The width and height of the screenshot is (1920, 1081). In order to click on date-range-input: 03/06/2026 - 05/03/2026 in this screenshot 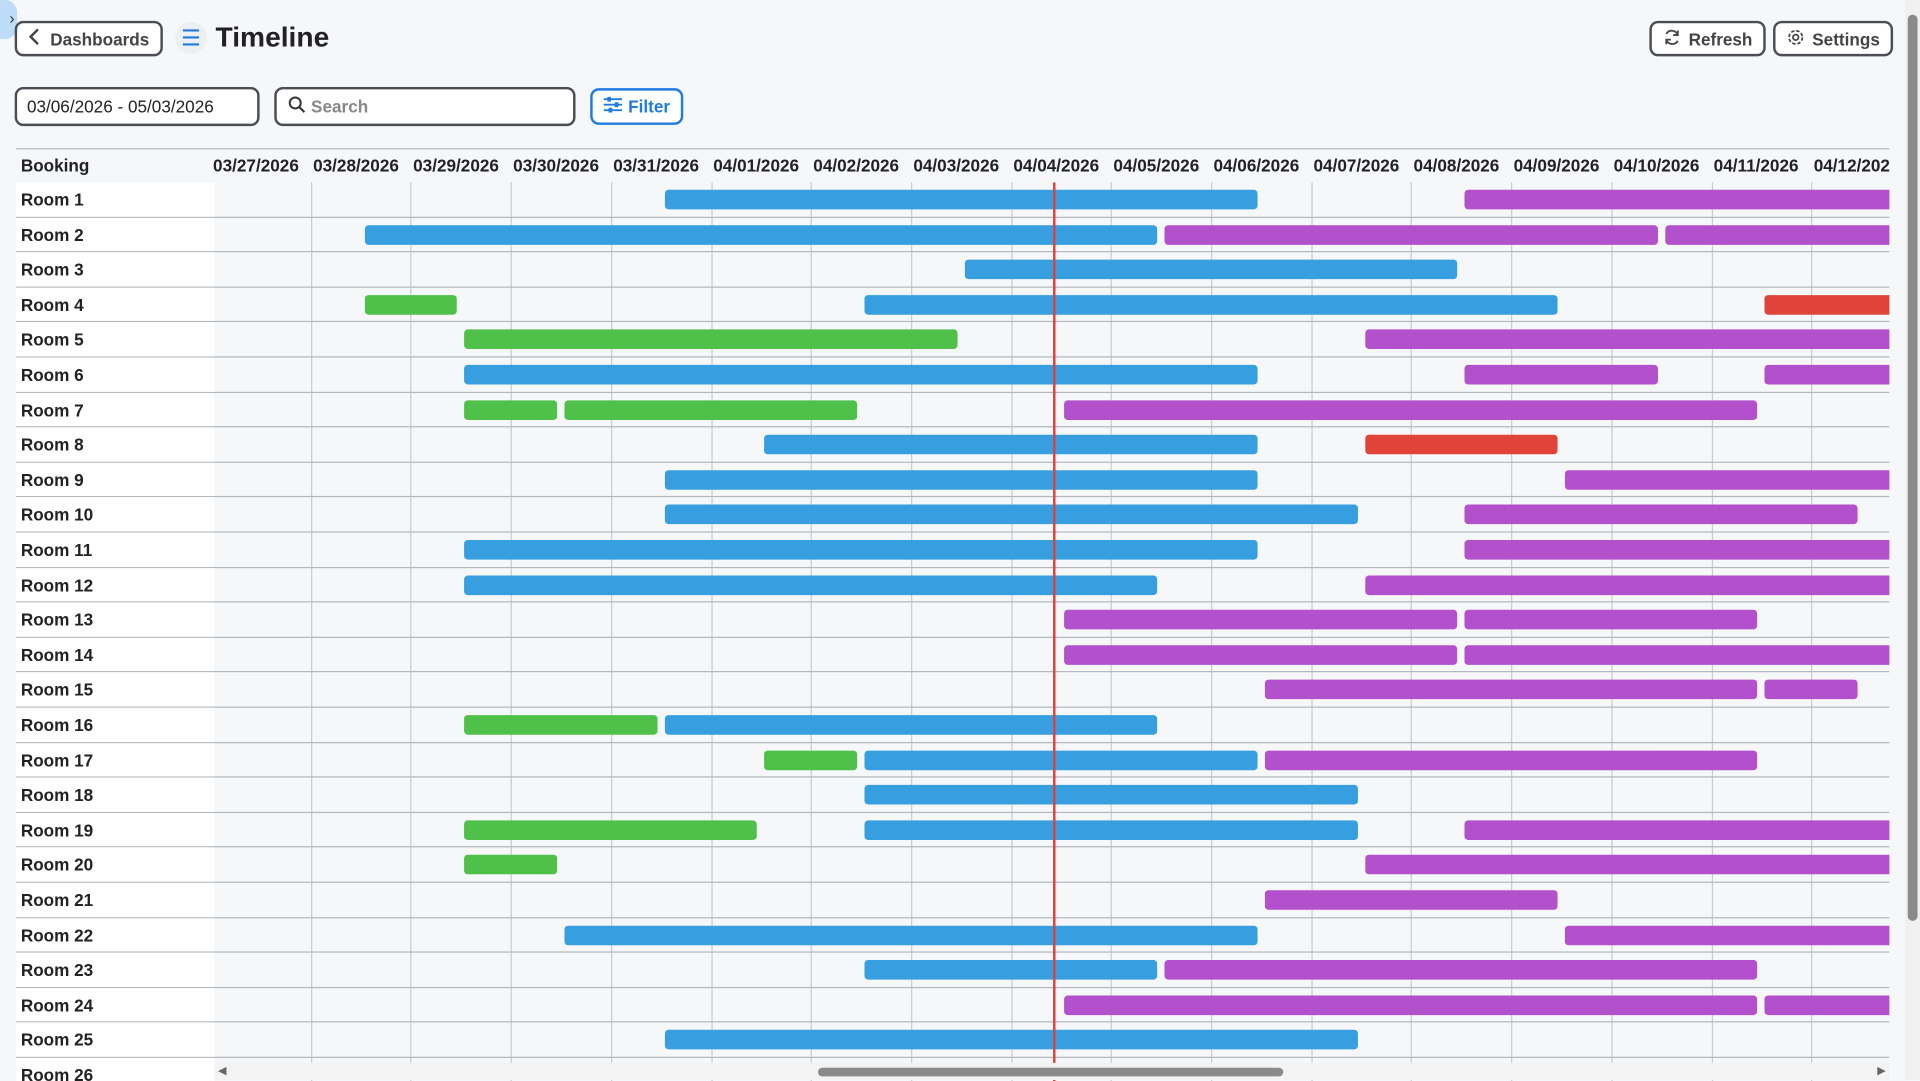, I will do `click(137, 106)`.